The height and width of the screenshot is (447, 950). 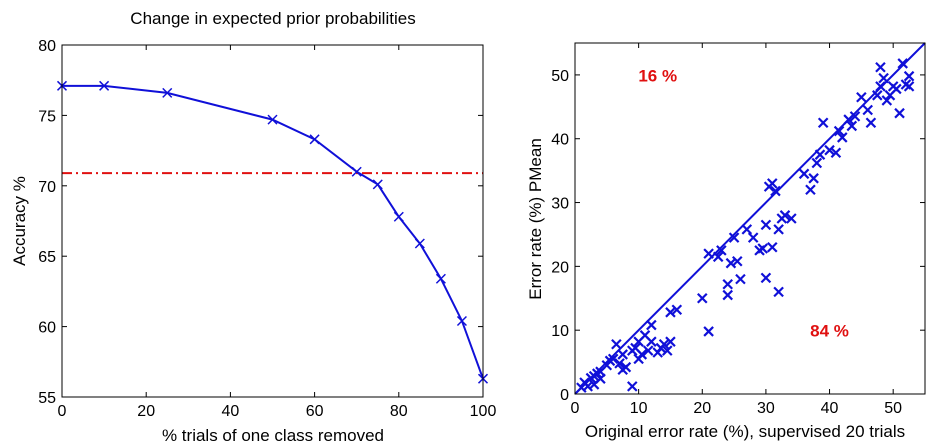 What do you see at coordinates (272, 18) in the screenshot?
I see `left-chart-title: Change in expected prior probabilities` at bounding box center [272, 18].